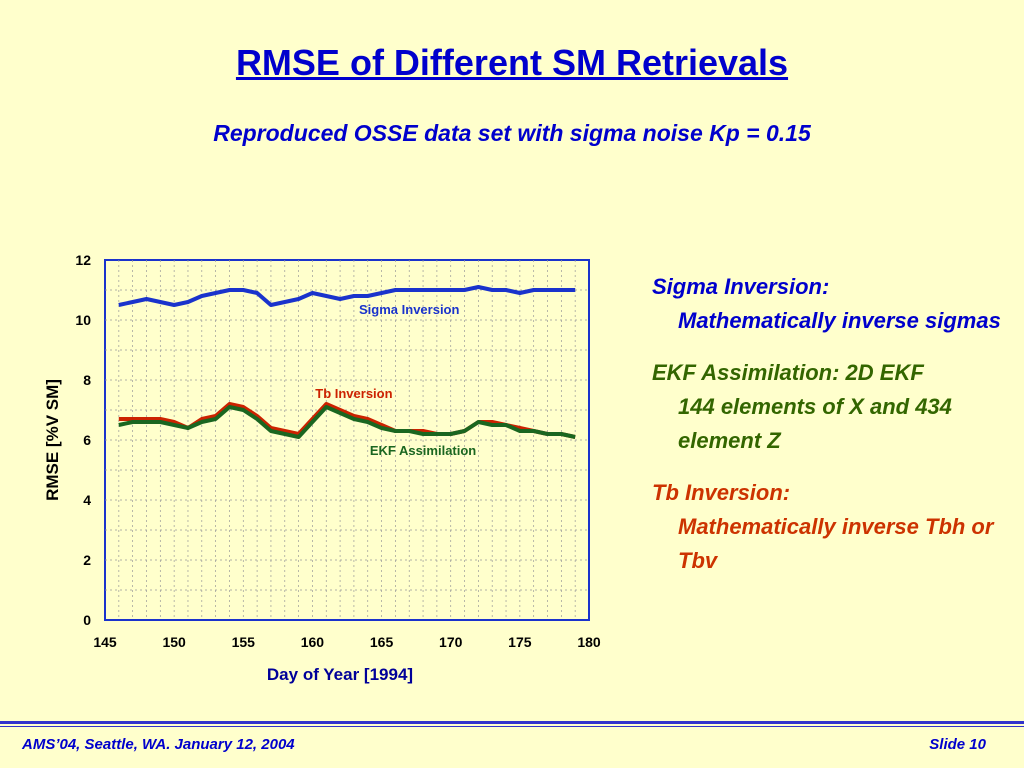 Image resolution: width=1024 pixels, height=768 pixels. What do you see at coordinates (347, 422) in the screenshot?
I see `series-line-ekf-assimilation` at bounding box center [347, 422].